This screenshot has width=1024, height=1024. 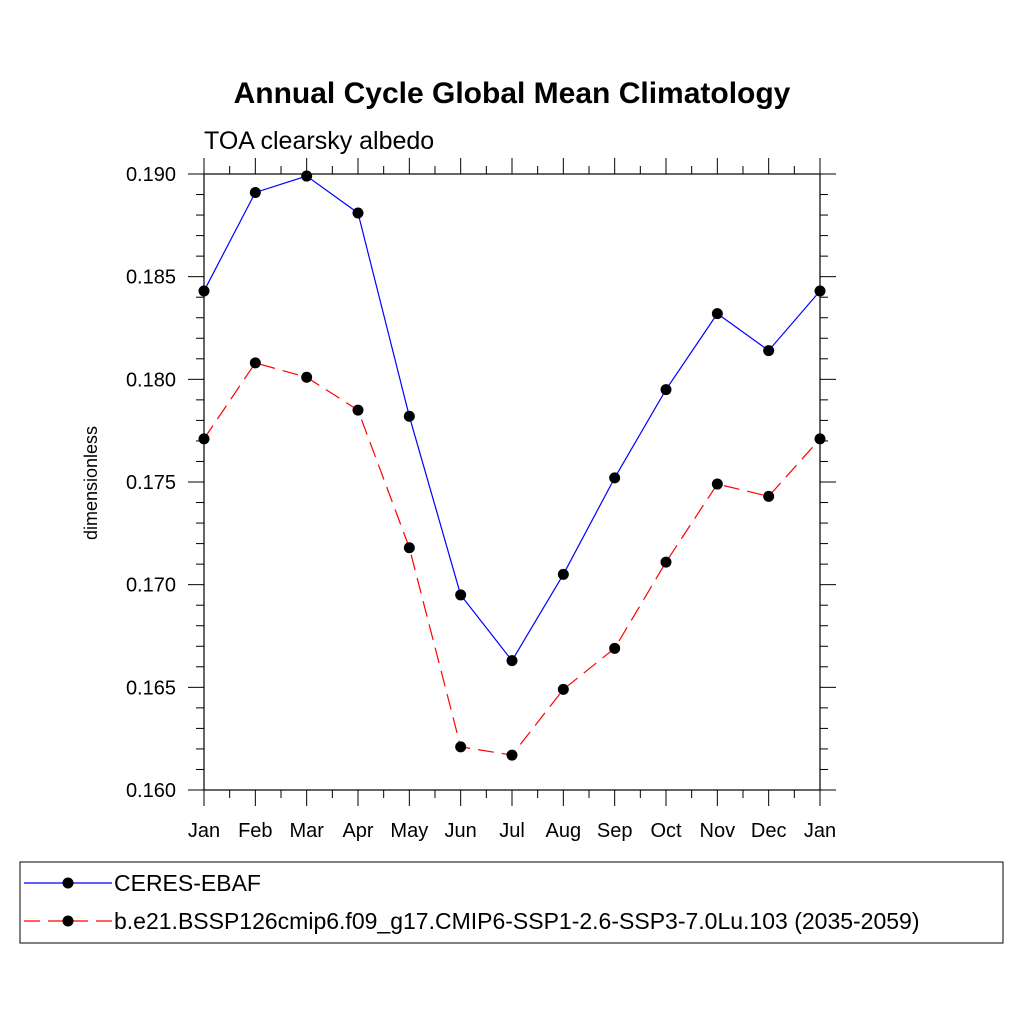 What do you see at coordinates (409, 831) in the screenshot?
I see `x-tick-label: May` at bounding box center [409, 831].